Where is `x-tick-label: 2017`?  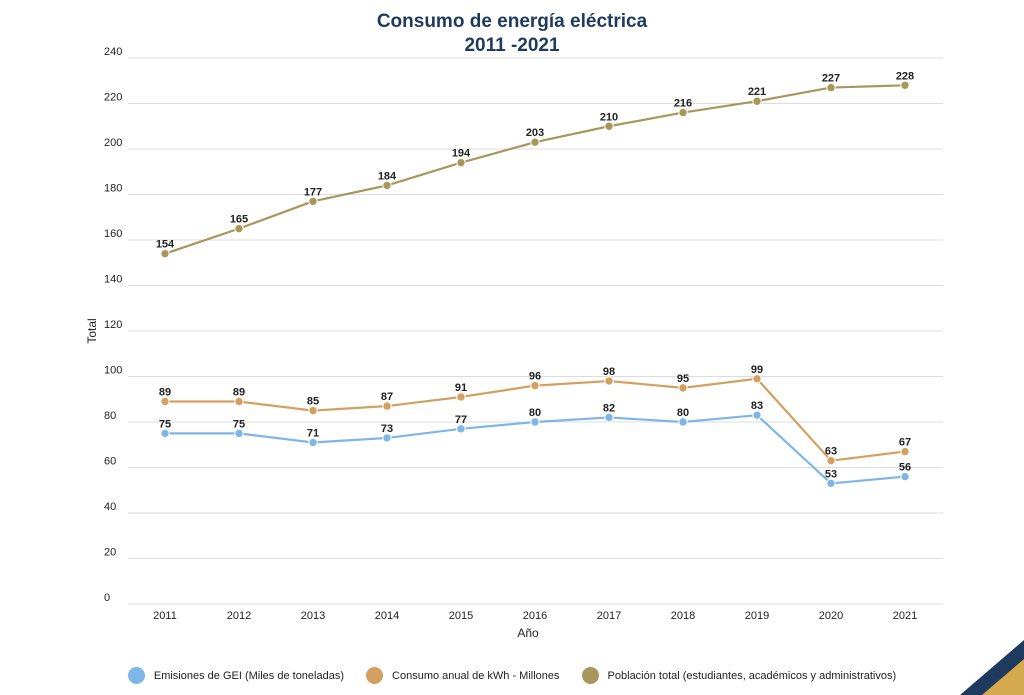 x-tick-label: 2017 is located at coordinates (609, 616).